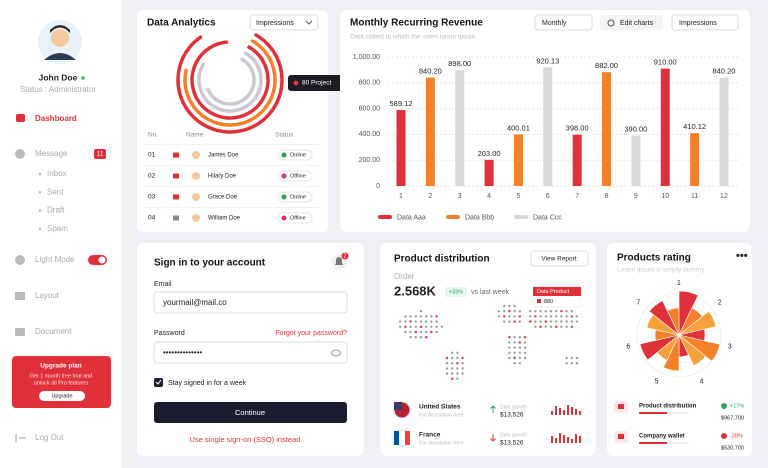 This screenshot has width=768, height=468. Describe the element at coordinates (366, 57) in the screenshot. I see `y-tick-label: 1,000.00` at that location.